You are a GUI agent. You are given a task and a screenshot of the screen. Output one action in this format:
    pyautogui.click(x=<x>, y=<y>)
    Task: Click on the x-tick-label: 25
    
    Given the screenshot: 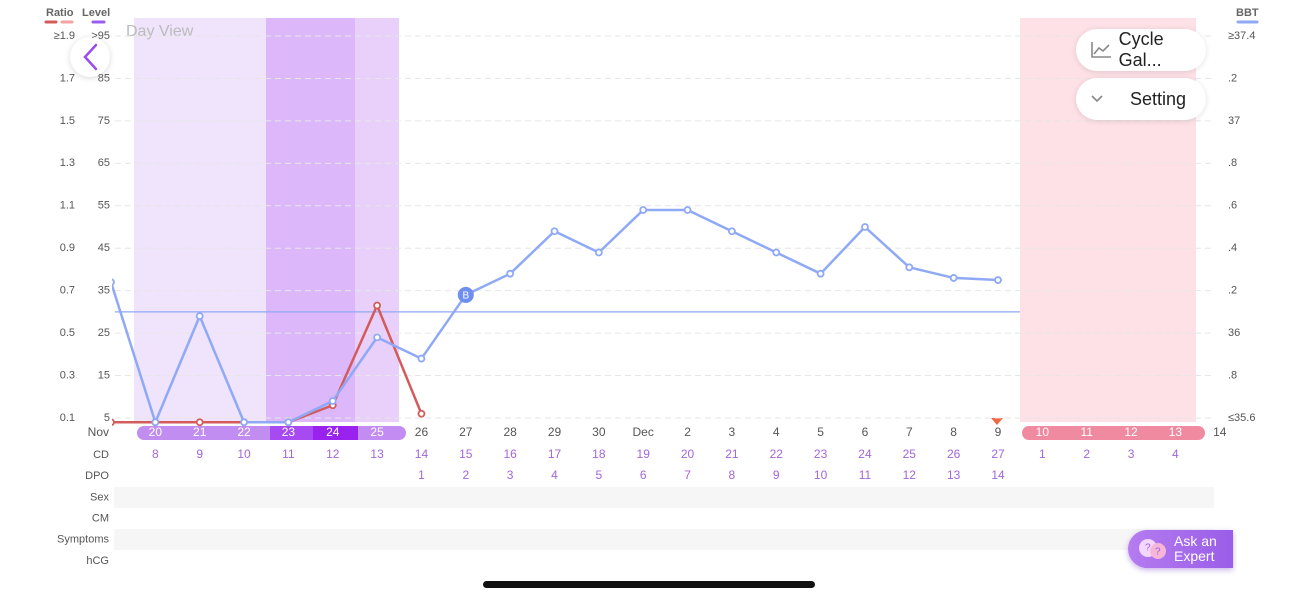 What is the action you would take?
    pyautogui.click(x=377, y=432)
    